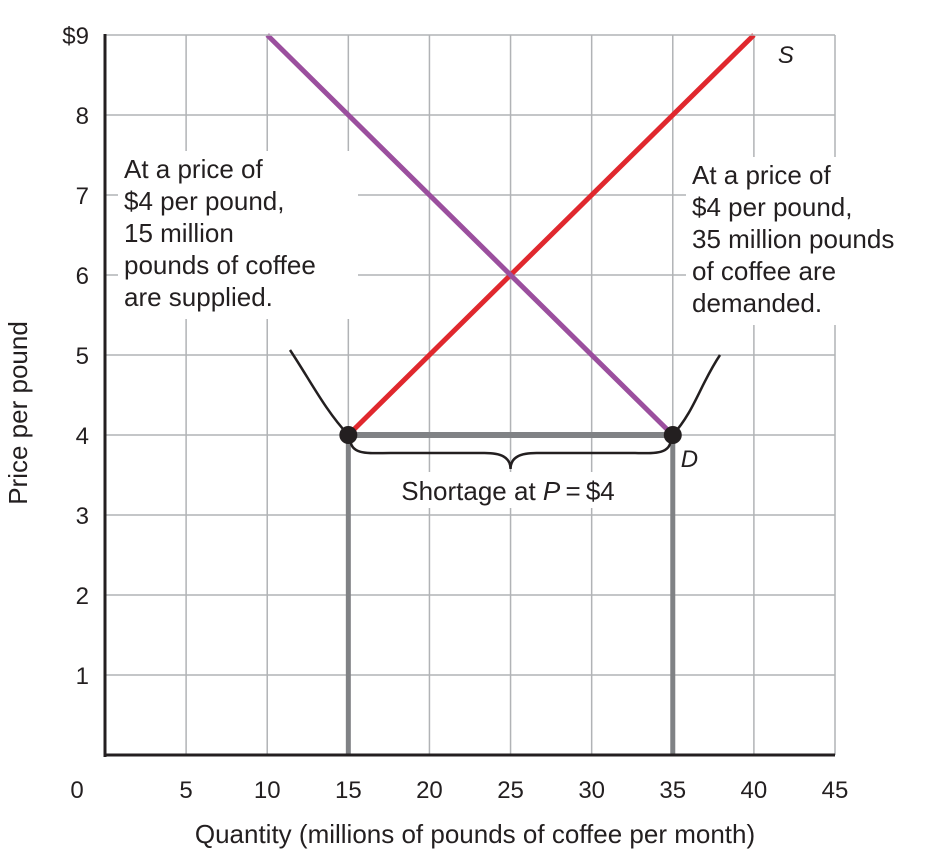 This screenshot has height=857, width=943. What do you see at coordinates (764, 271) in the screenshot?
I see `annotation-demanded-line: of coffee are` at bounding box center [764, 271].